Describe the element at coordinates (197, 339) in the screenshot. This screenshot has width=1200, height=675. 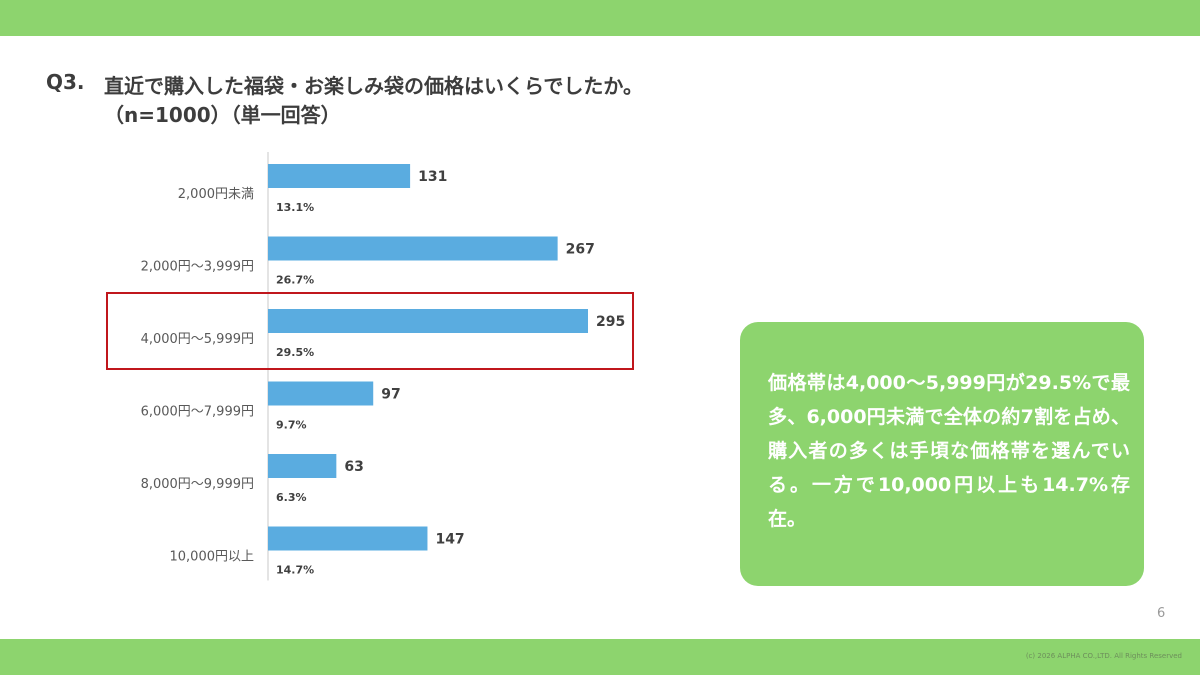
I see `category-label: 4,000円〜5,999円` at that location.